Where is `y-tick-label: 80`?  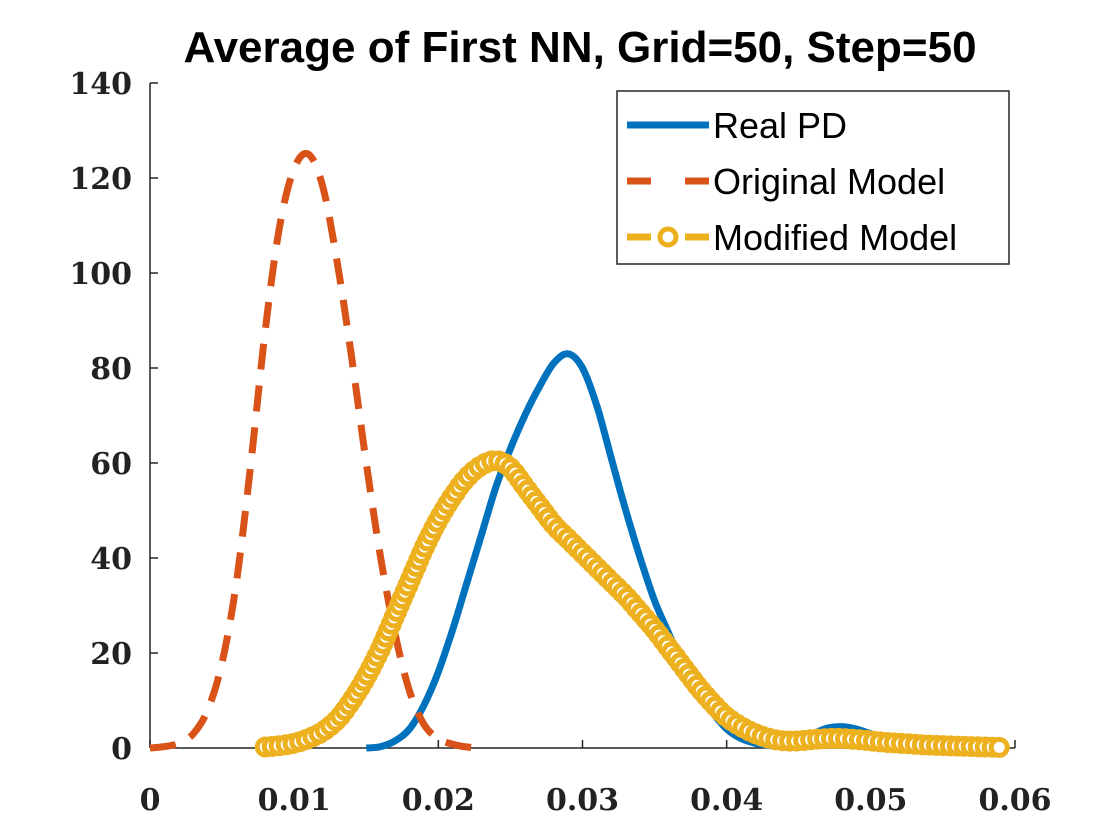 y-tick-label: 80 is located at coordinates (111, 369).